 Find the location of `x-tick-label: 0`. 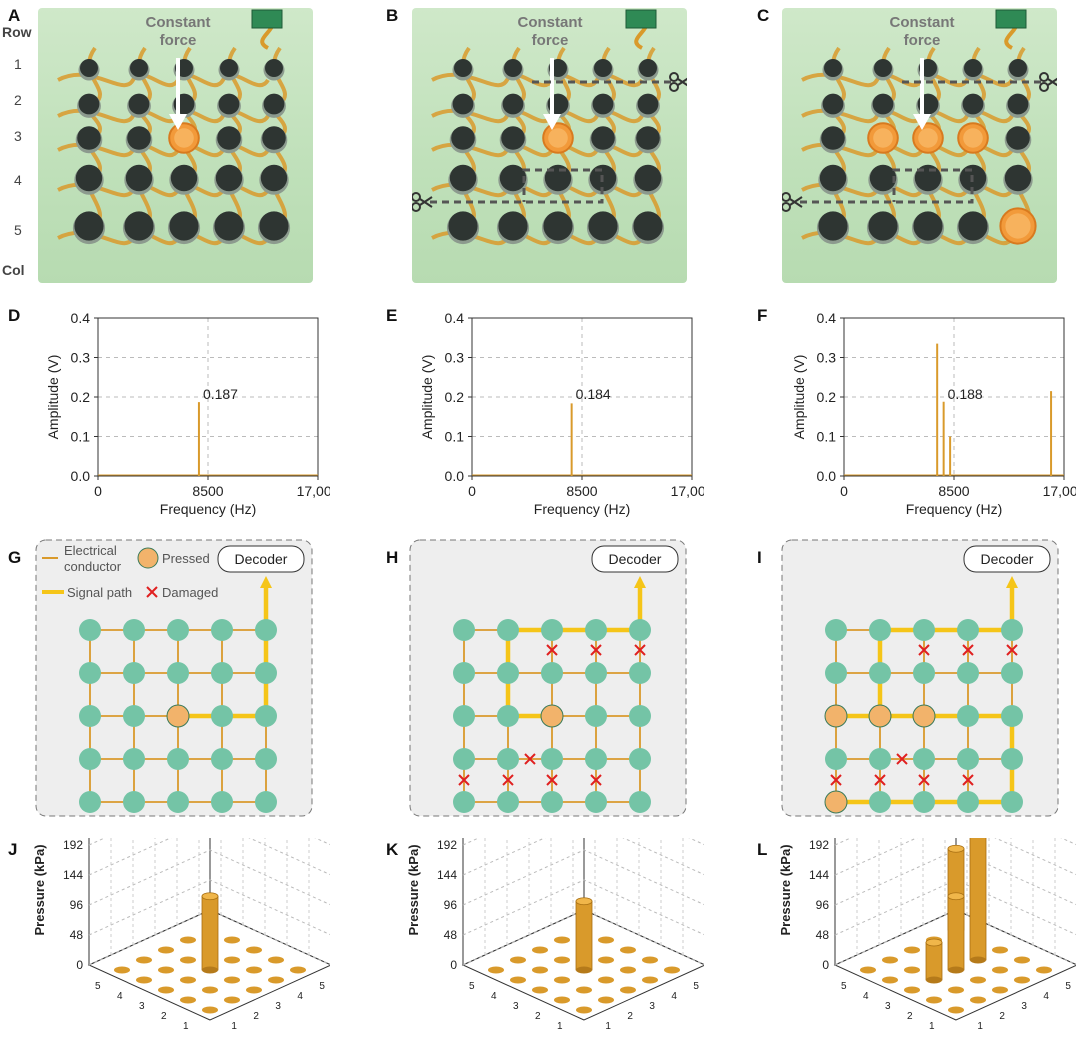

x-tick-label: 0 is located at coordinates (472, 491).